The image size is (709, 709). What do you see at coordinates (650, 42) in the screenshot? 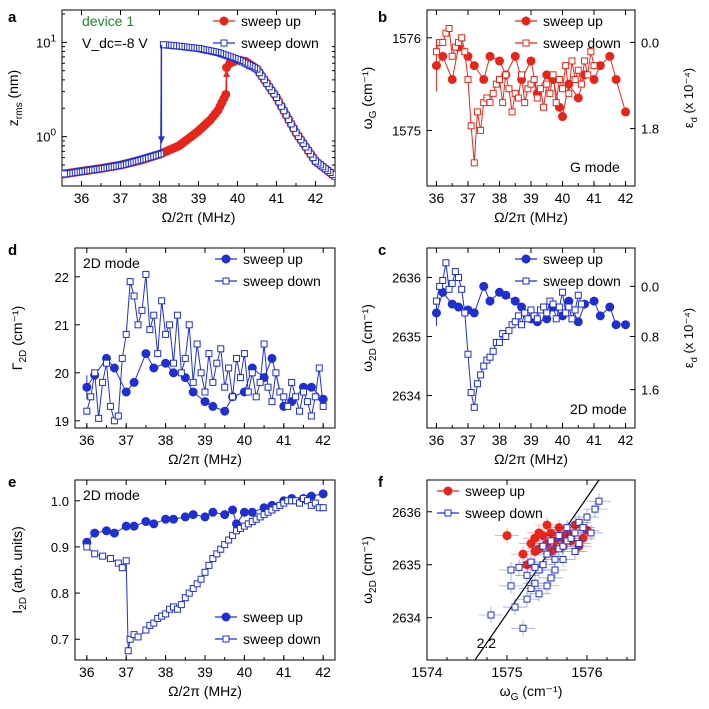
I see `y-right-tick-label: 0.0` at bounding box center [650, 42].